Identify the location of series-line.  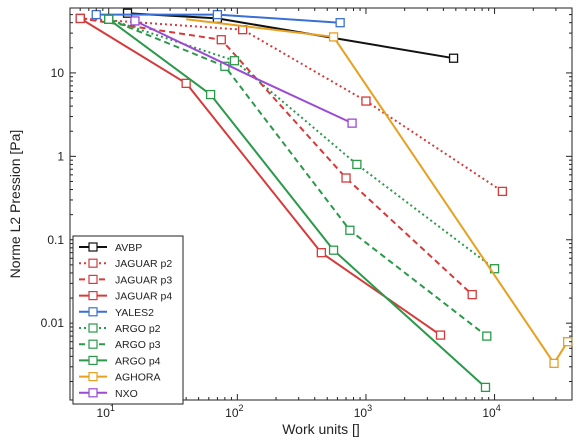
(243, 72).